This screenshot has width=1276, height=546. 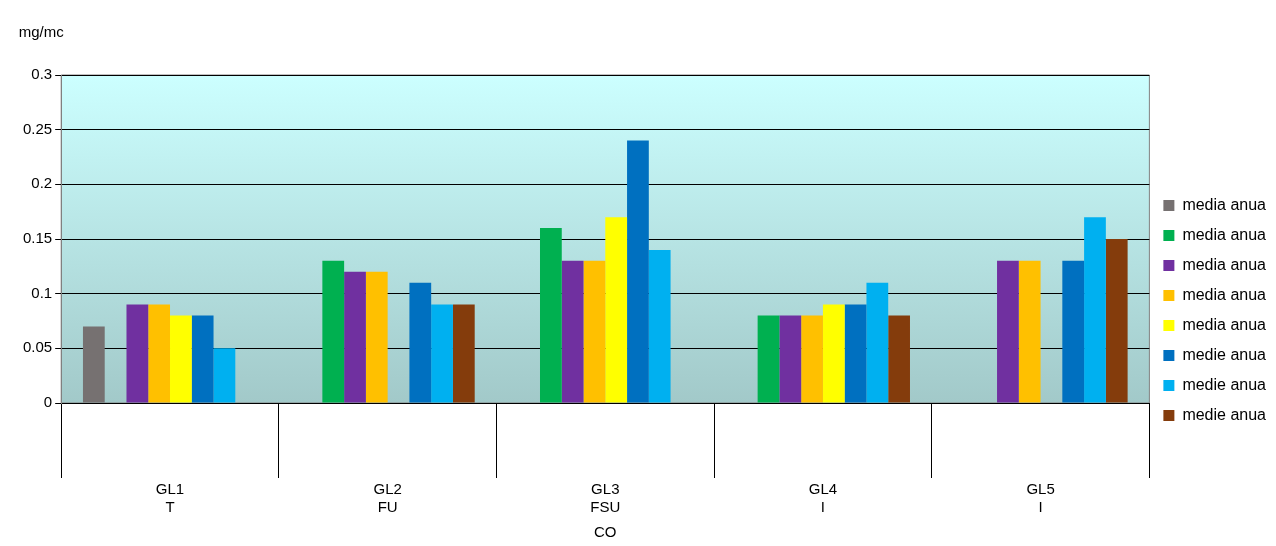 What do you see at coordinates (1040, 498) in the screenshot?
I see `x-tick-label: GL5 I` at bounding box center [1040, 498].